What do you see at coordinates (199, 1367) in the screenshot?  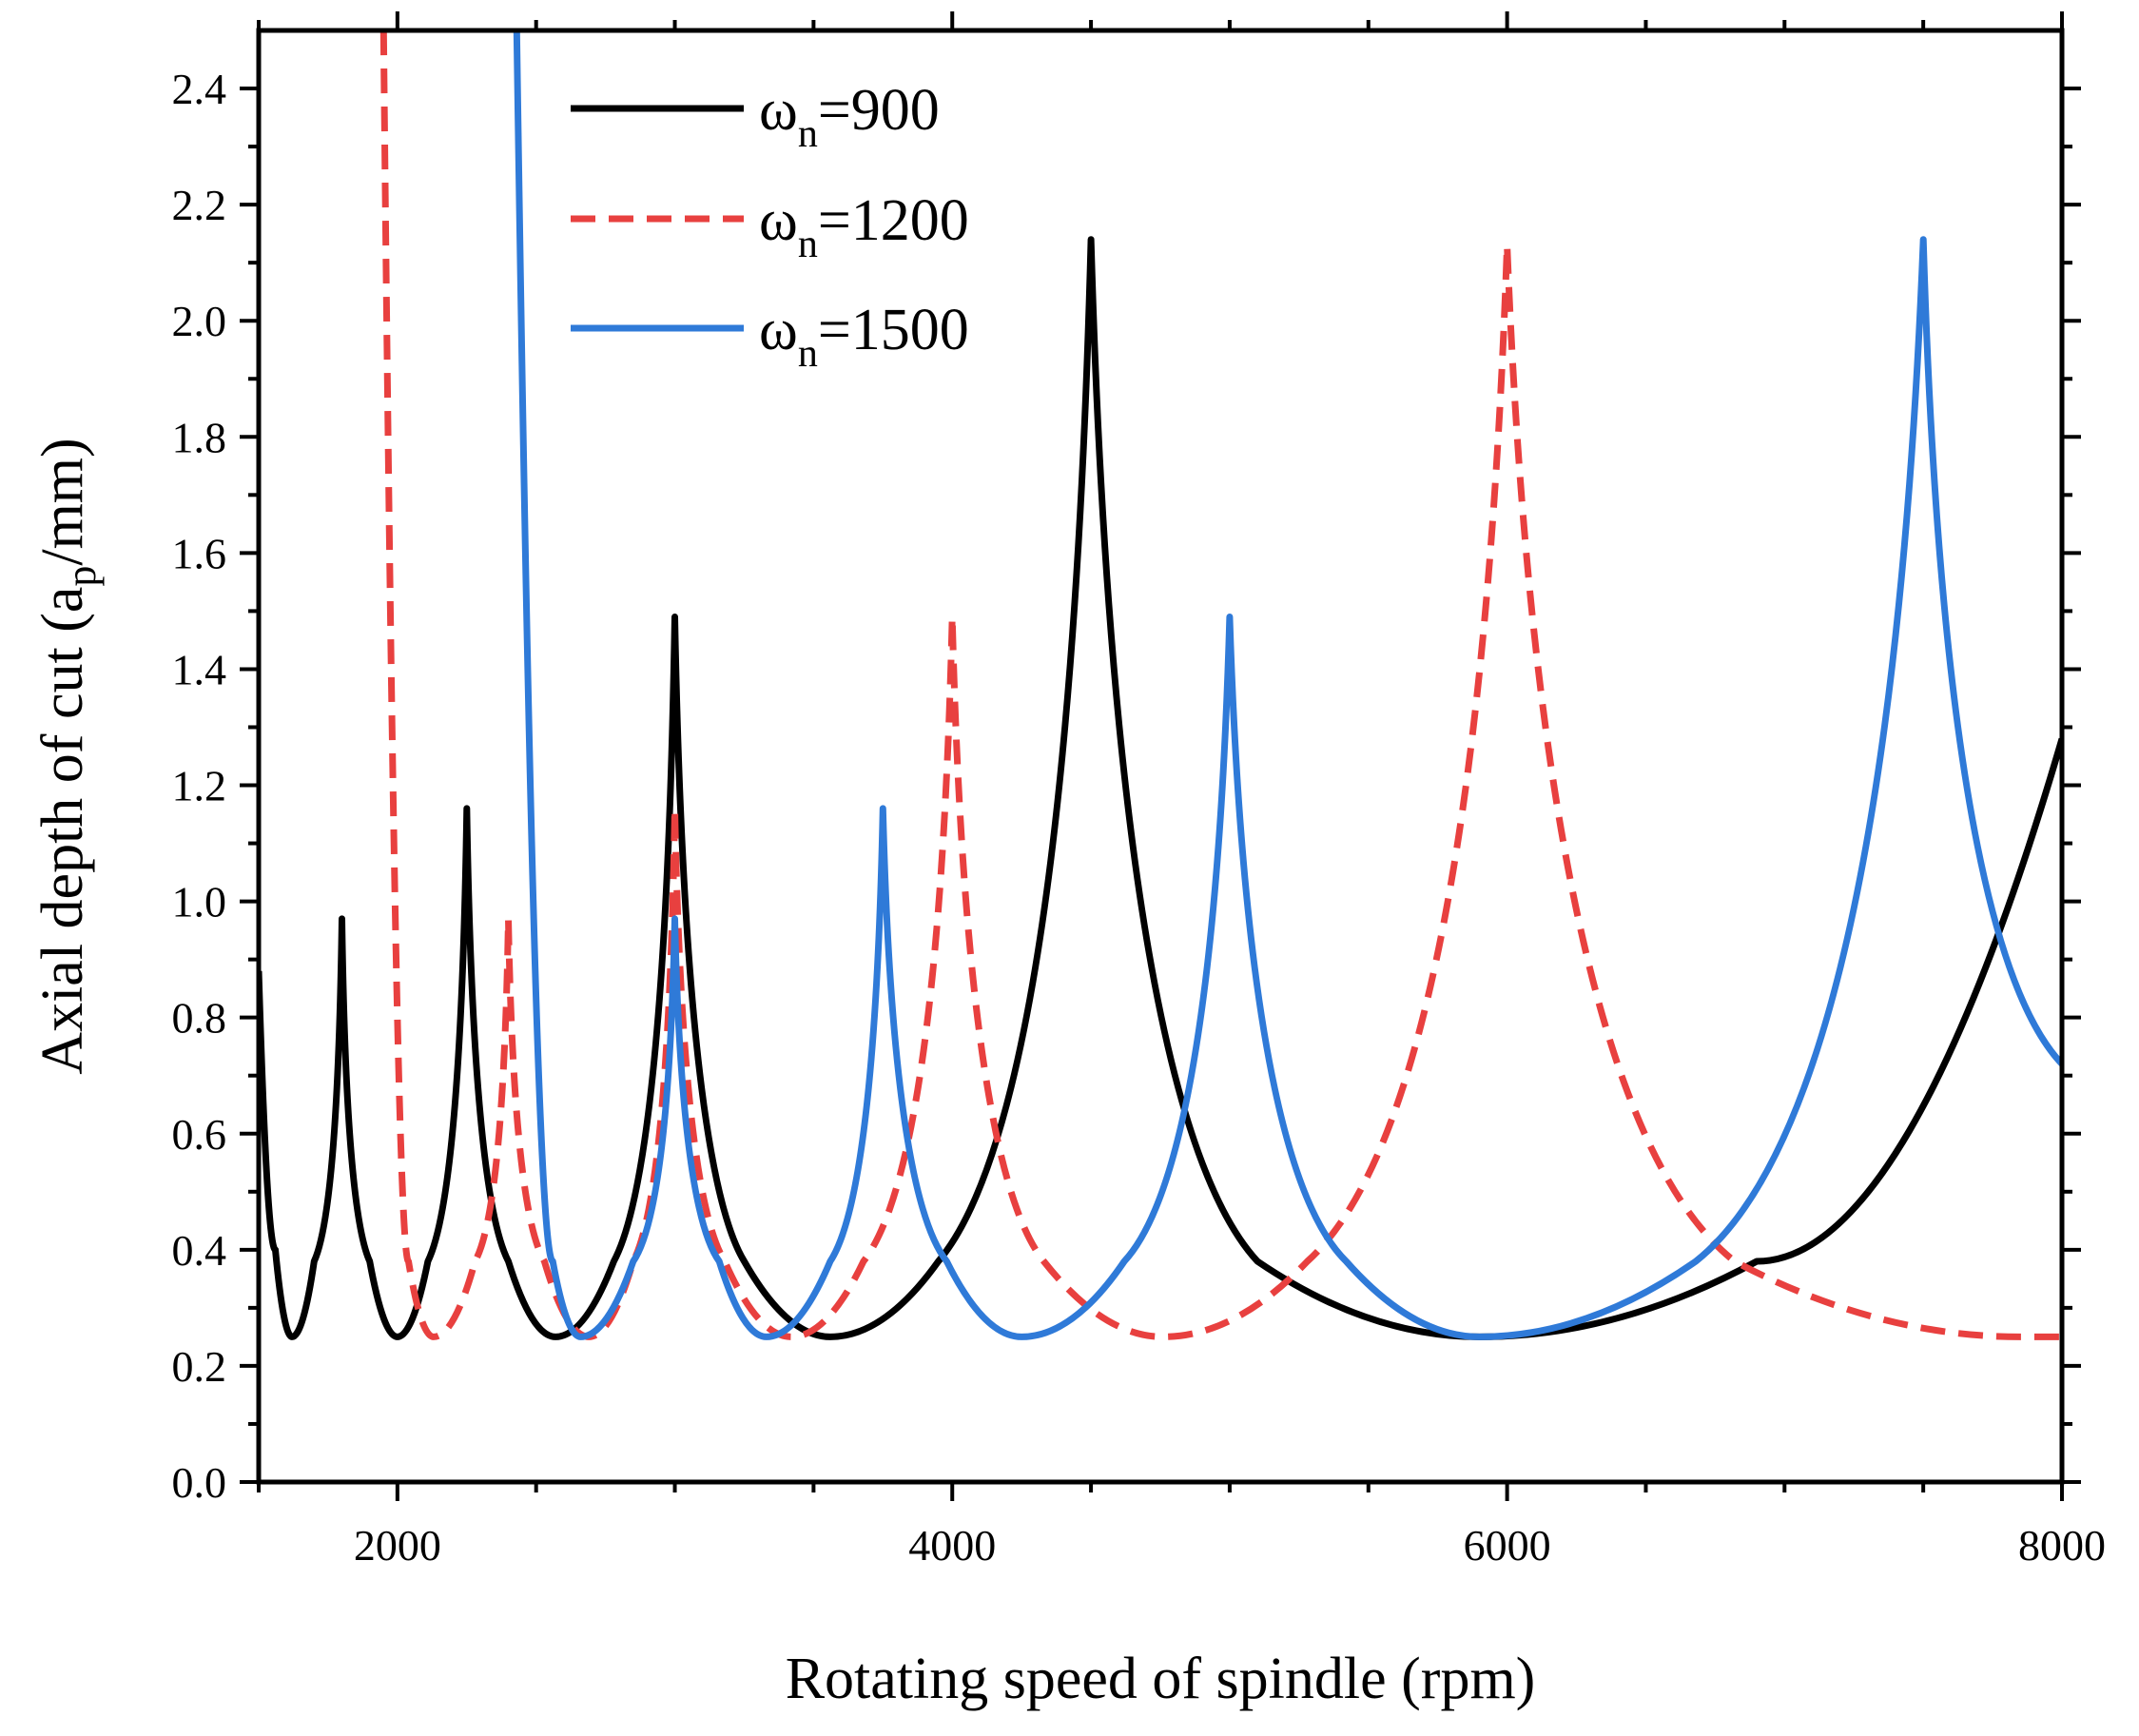 I see `y-tick-label: 0.2` at bounding box center [199, 1367].